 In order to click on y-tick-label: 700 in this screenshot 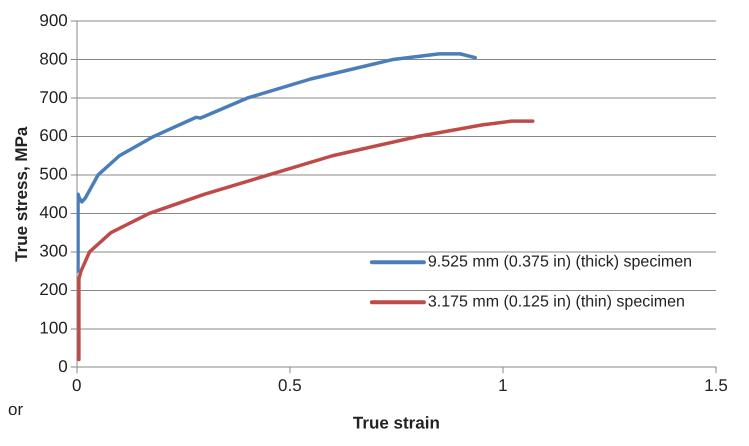, I will do `click(53, 97)`.